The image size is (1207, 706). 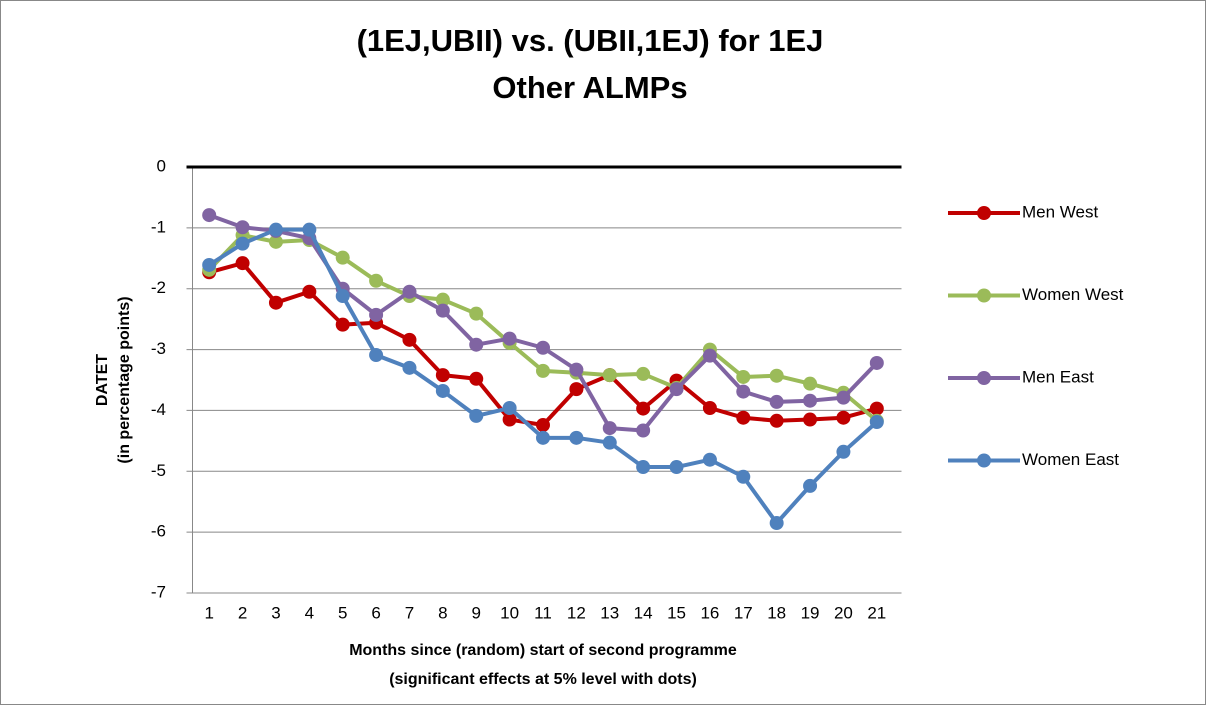 What do you see at coordinates (158, 226) in the screenshot?
I see `y-tick-label: -1` at bounding box center [158, 226].